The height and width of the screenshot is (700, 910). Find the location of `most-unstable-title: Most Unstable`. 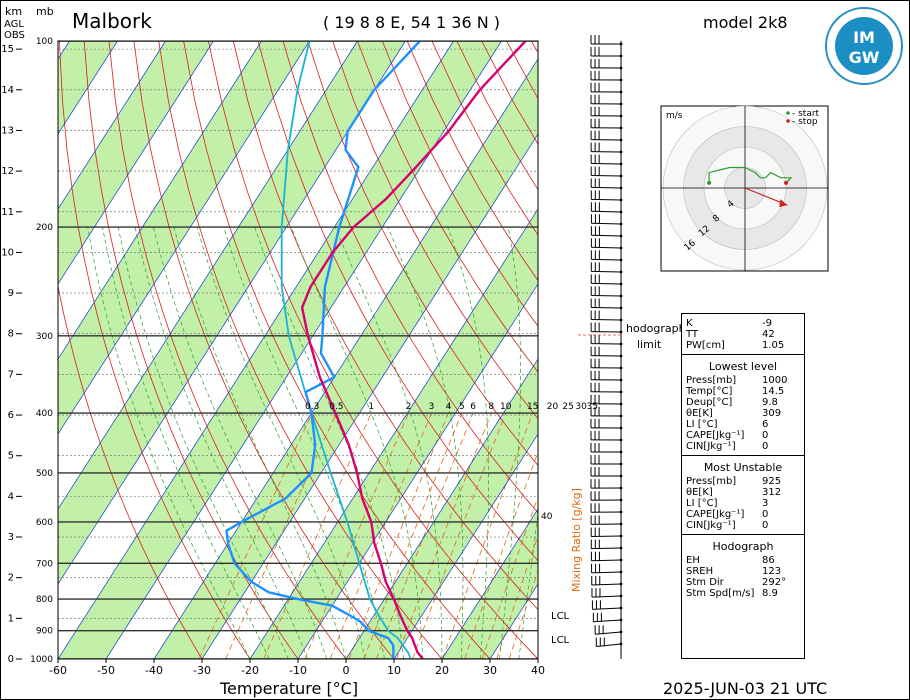

most-unstable-title: Most Unstable is located at coordinates (743, 467).